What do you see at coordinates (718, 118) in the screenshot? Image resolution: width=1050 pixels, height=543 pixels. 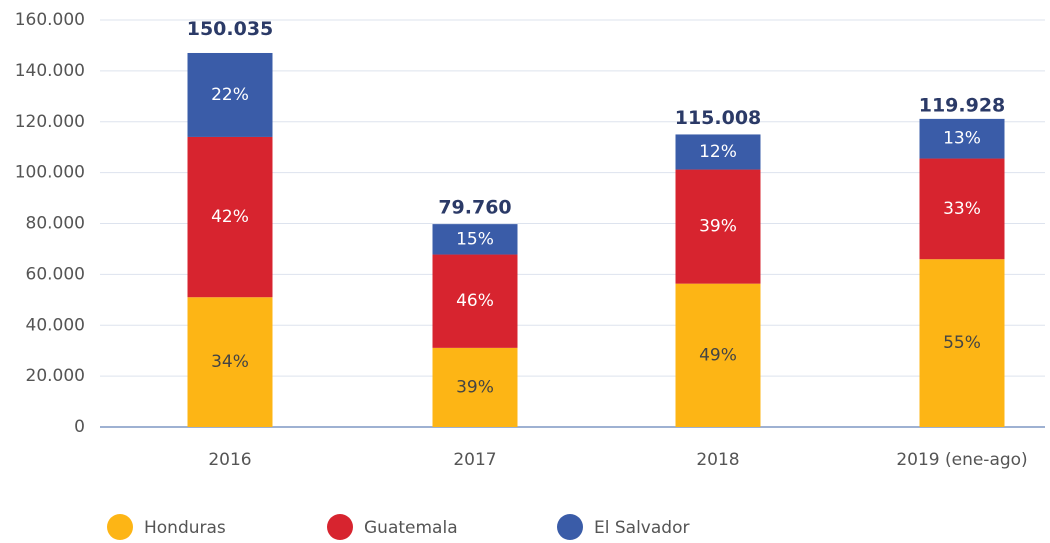 I see `total-label: 115.008` at bounding box center [718, 118].